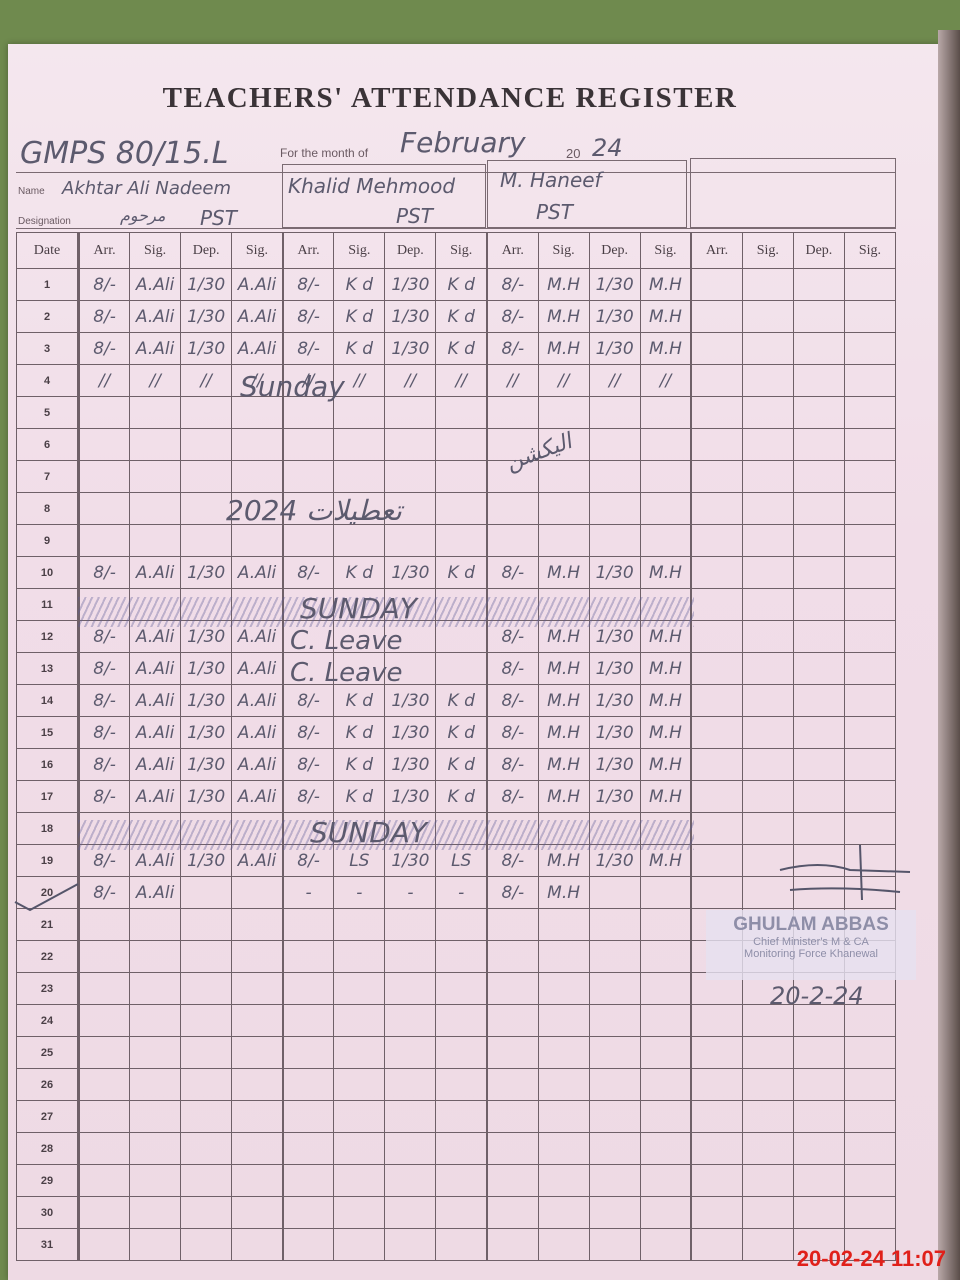  What do you see at coordinates (124, 153) in the screenshot?
I see `school-name: GMPS 80/15.L` at bounding box center [124, 153].